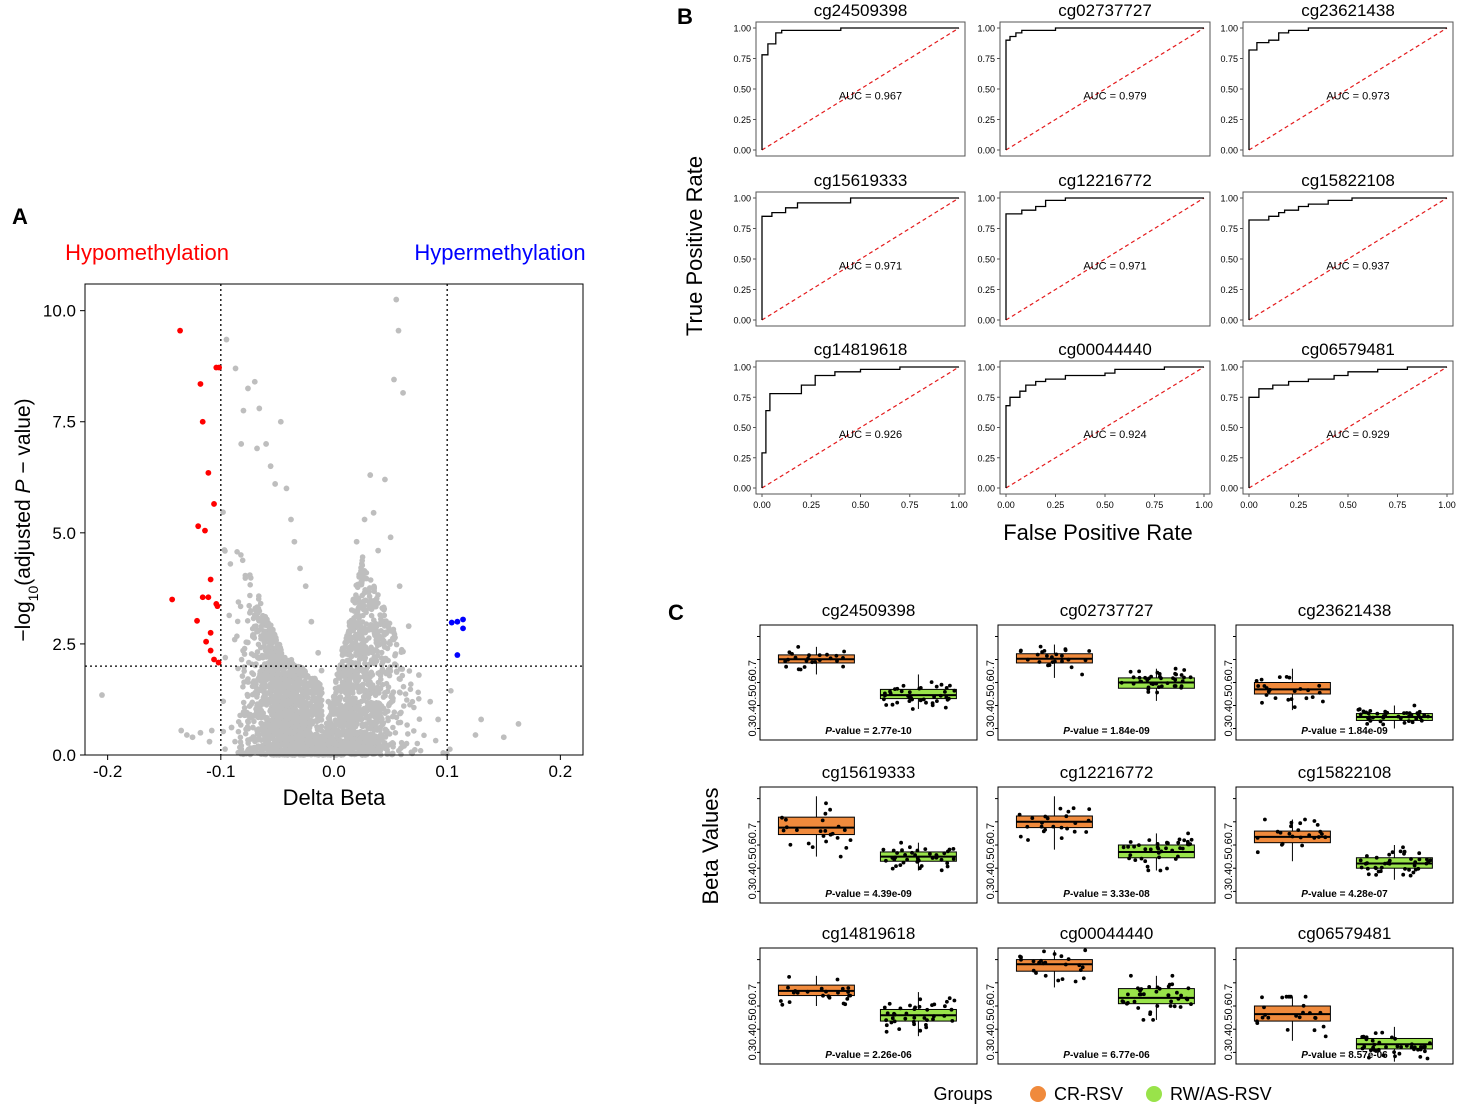 The image size is (1458, 1104). What do you see at coordinates (210, 579) in the screenshot?
I see `hypo-point` at bounding box center [210, 579].